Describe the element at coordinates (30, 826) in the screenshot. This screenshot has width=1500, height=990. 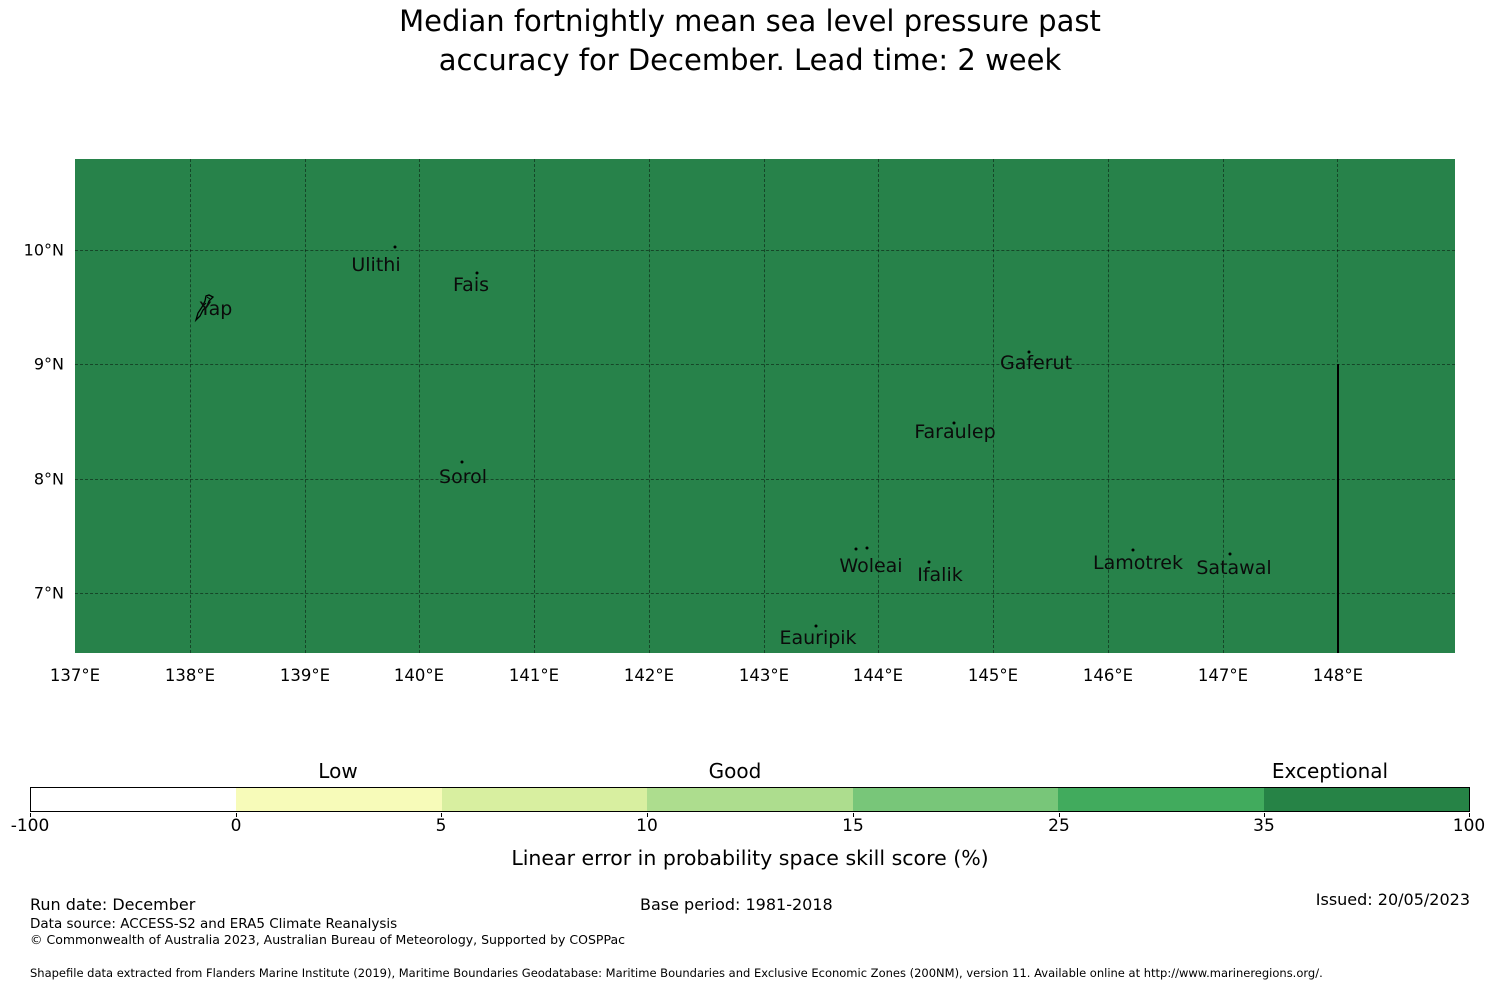
I see `colorbar-tick-label: -100` at that location.